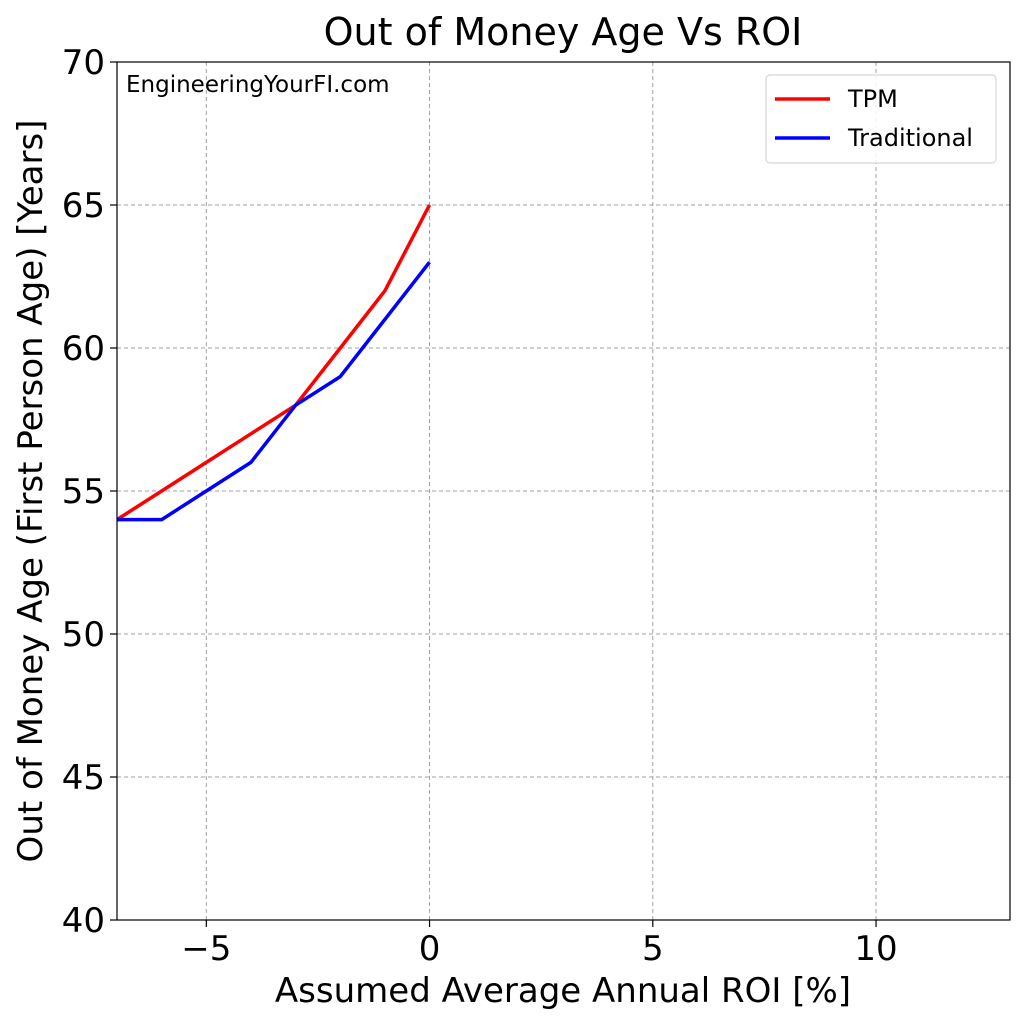 This screenshot has width=1024, height=1024. What do you see at coordinates (653, 949) in the screenshot?
I see `x-tick-label: 5` at bounding box center [653, 949].